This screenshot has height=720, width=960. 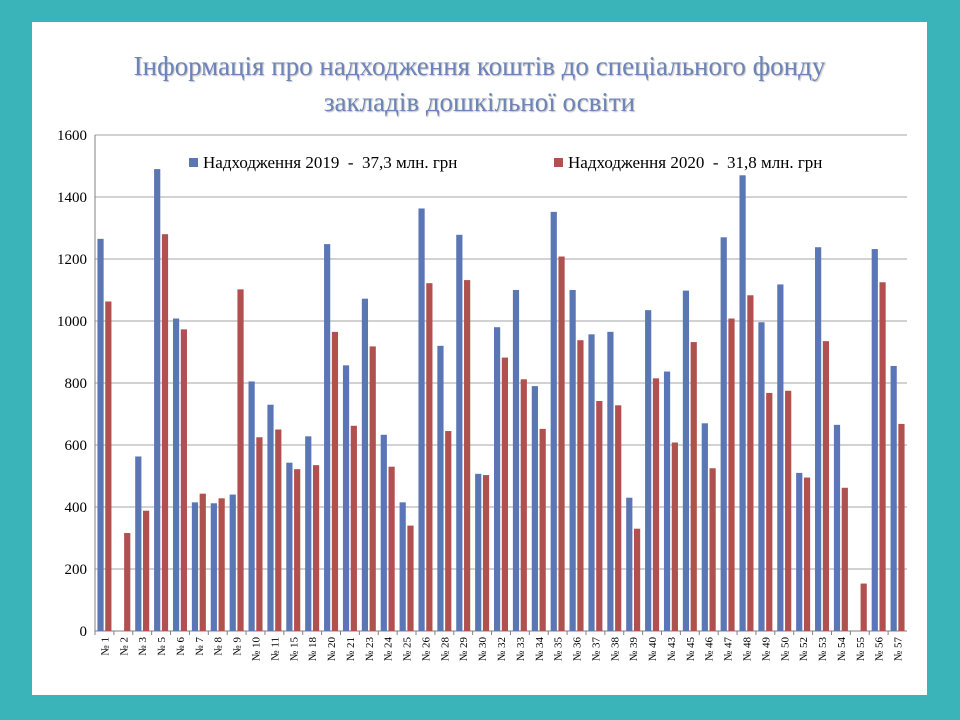 What do you see at coordinates (76, 570) in the screenshot?
I see `y-tick-label: 200` at bounding box center [76, 570].